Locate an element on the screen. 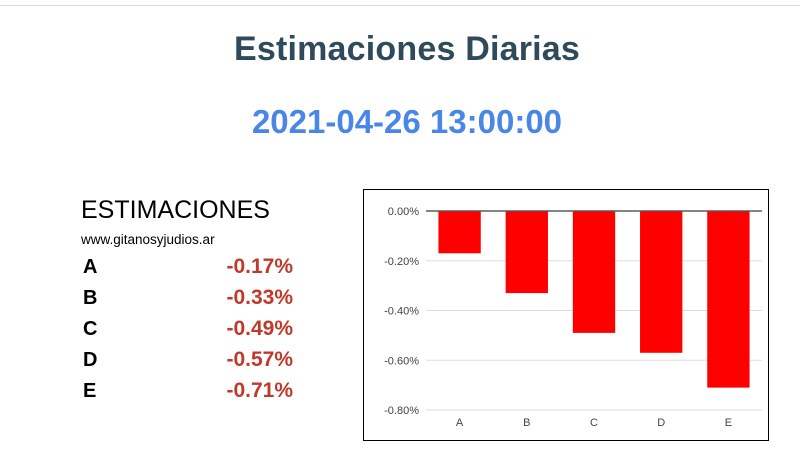 Image resolution: width=800 pixels, height=453 pixels. estimate-label: A is located at coordinates (90, 267).